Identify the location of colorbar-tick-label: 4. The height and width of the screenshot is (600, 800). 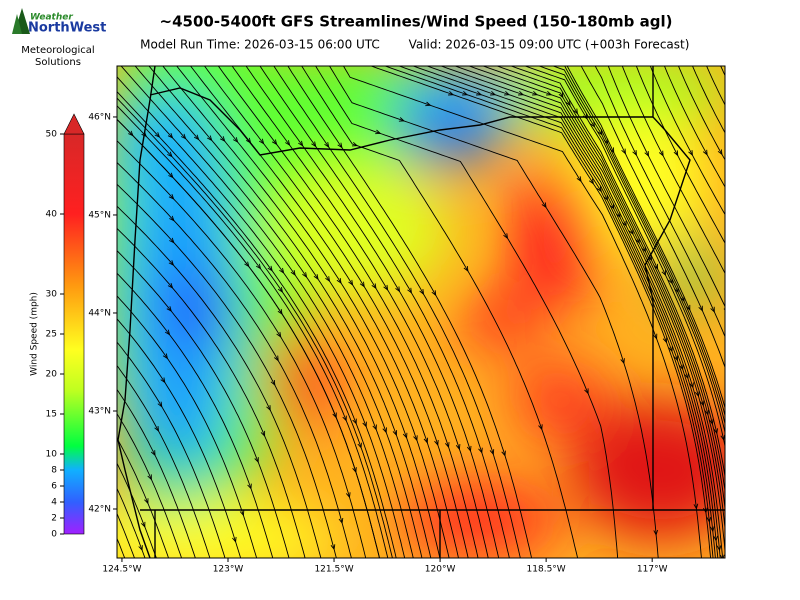
(54, 503).